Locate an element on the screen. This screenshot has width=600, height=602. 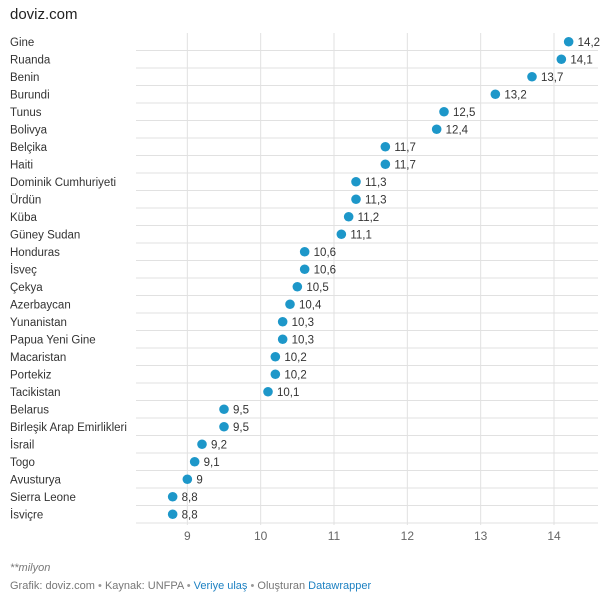
category-label: Gine is located at coordinates (22, 43).